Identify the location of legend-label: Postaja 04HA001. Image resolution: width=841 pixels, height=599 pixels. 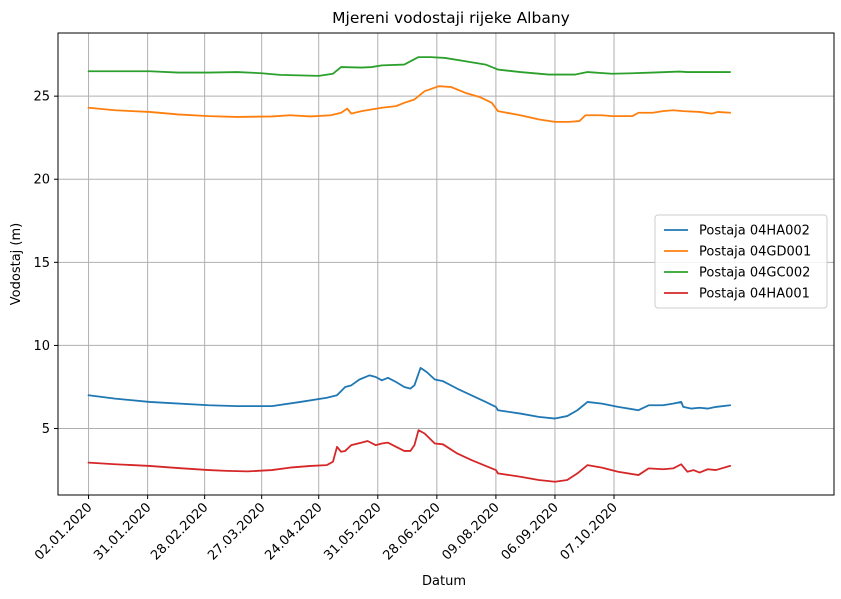
(754, 294).